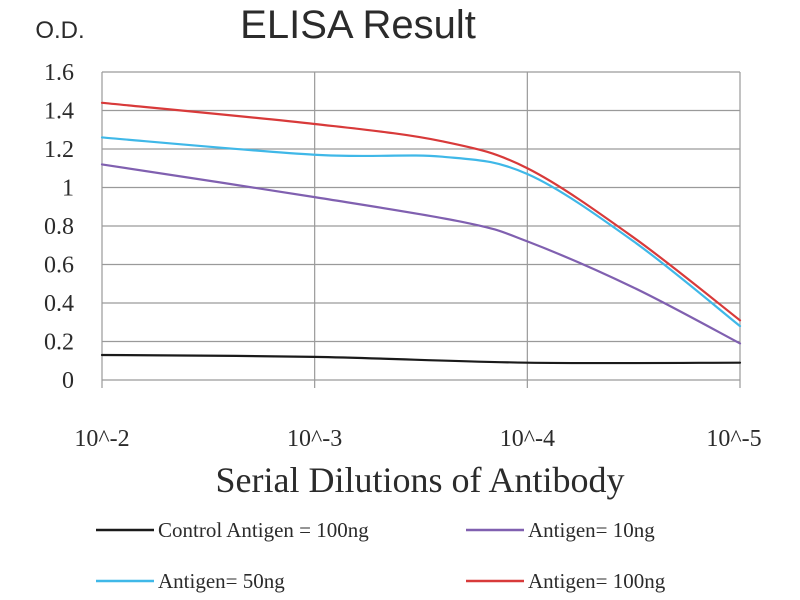 The height and width of the screenshot is (600, 800). What do you see at coordinates (59, 30) in the screenshot?
I see `y-axis-label: O.D.` at bounding box center [59, 30].